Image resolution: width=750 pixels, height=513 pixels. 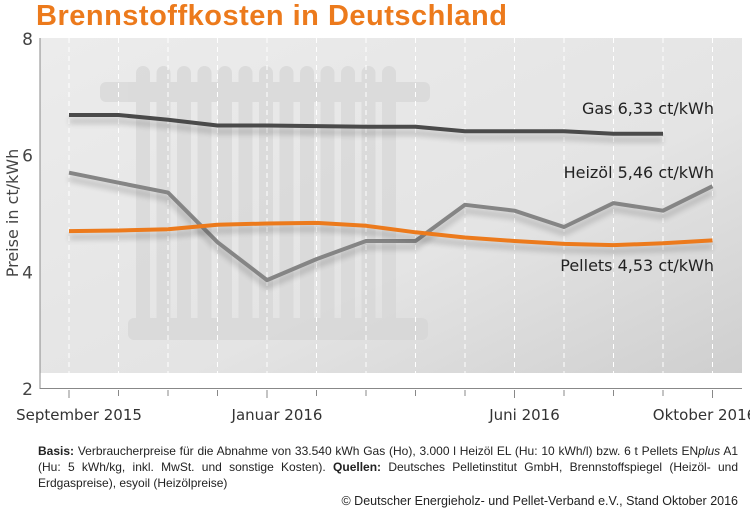 I want to click on series-label: Pellets 4,53 ct/kWh, so click(x=637, y=265).